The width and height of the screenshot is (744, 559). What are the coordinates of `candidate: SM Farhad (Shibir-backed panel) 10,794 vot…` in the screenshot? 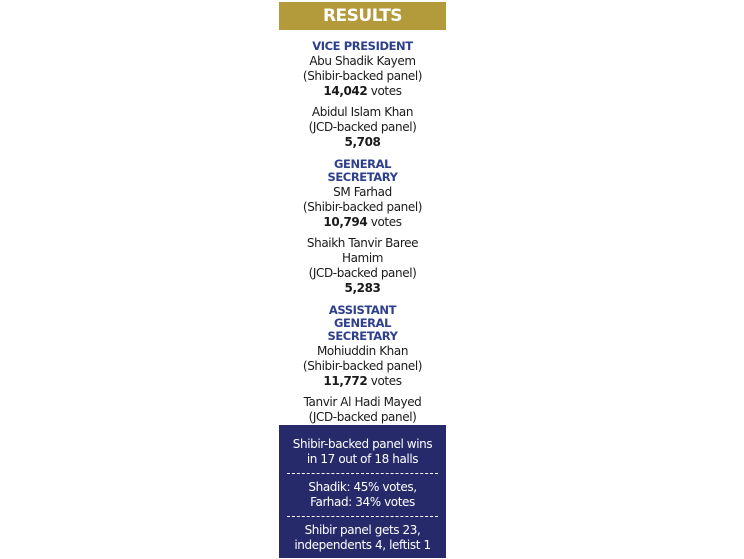 It's located at (362, 207).